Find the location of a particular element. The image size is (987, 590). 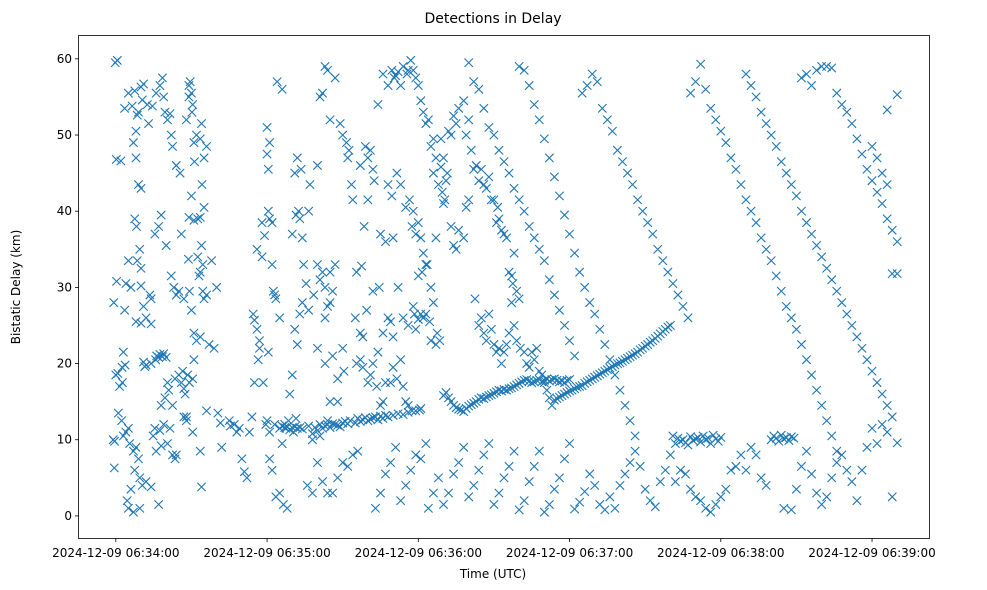

y-tick-label: 20 is located at coordinates (64, 364).